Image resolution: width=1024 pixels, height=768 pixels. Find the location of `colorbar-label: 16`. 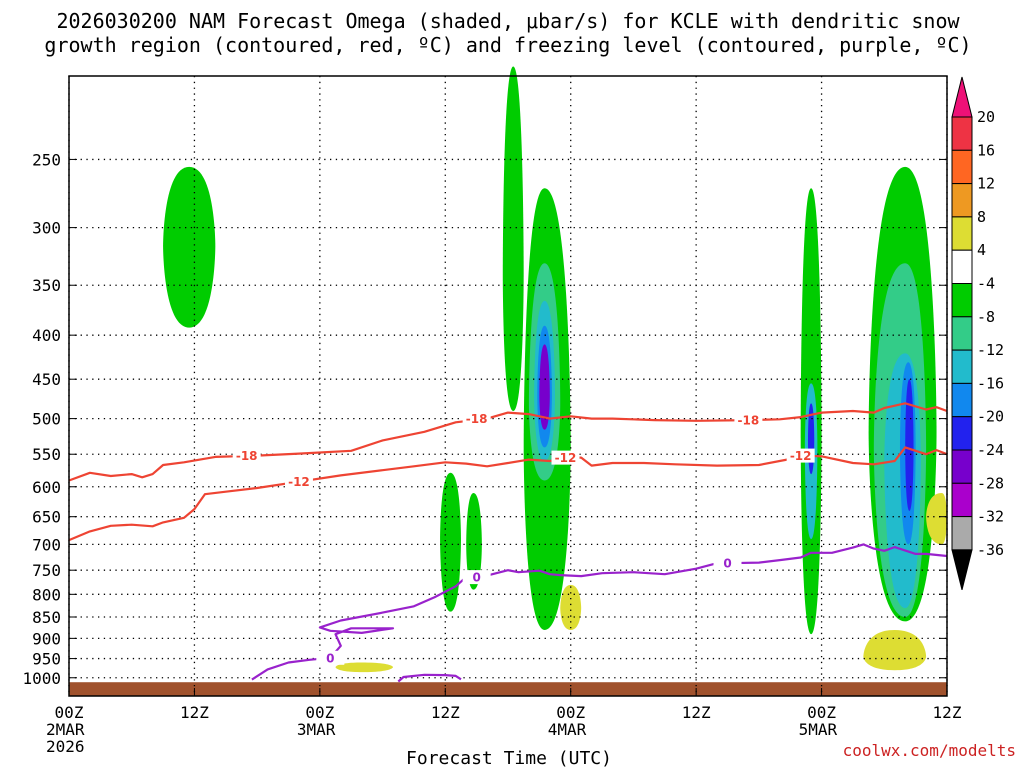

colorbar-label: 16 is located at coordinates (986, 150).